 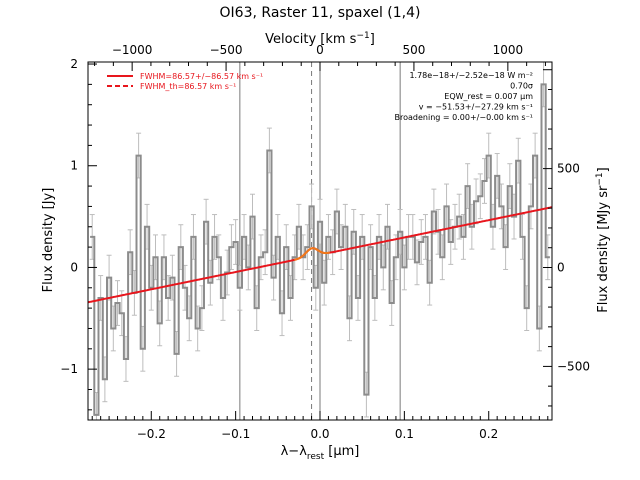 I want to click on x-tick-label: −0.1, so click(x=235, y=434).